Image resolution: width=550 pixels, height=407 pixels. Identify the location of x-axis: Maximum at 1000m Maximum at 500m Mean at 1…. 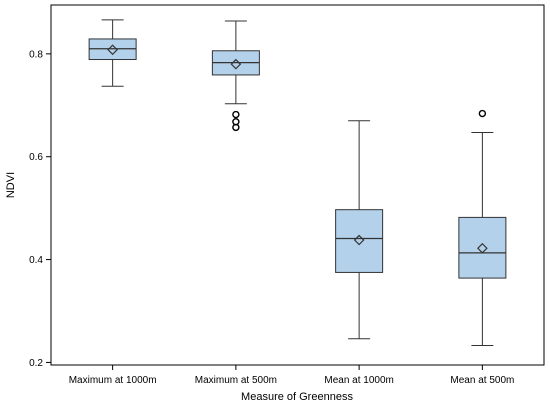
(291, 375).